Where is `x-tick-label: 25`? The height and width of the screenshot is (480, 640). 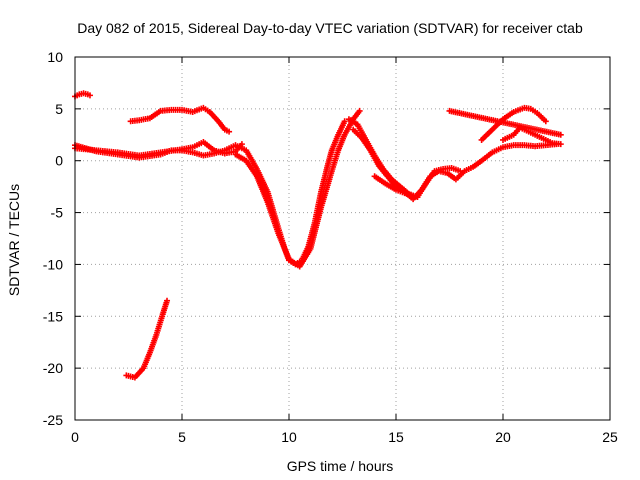
x-tick-label: 25 is located at coordinates (610, 437).